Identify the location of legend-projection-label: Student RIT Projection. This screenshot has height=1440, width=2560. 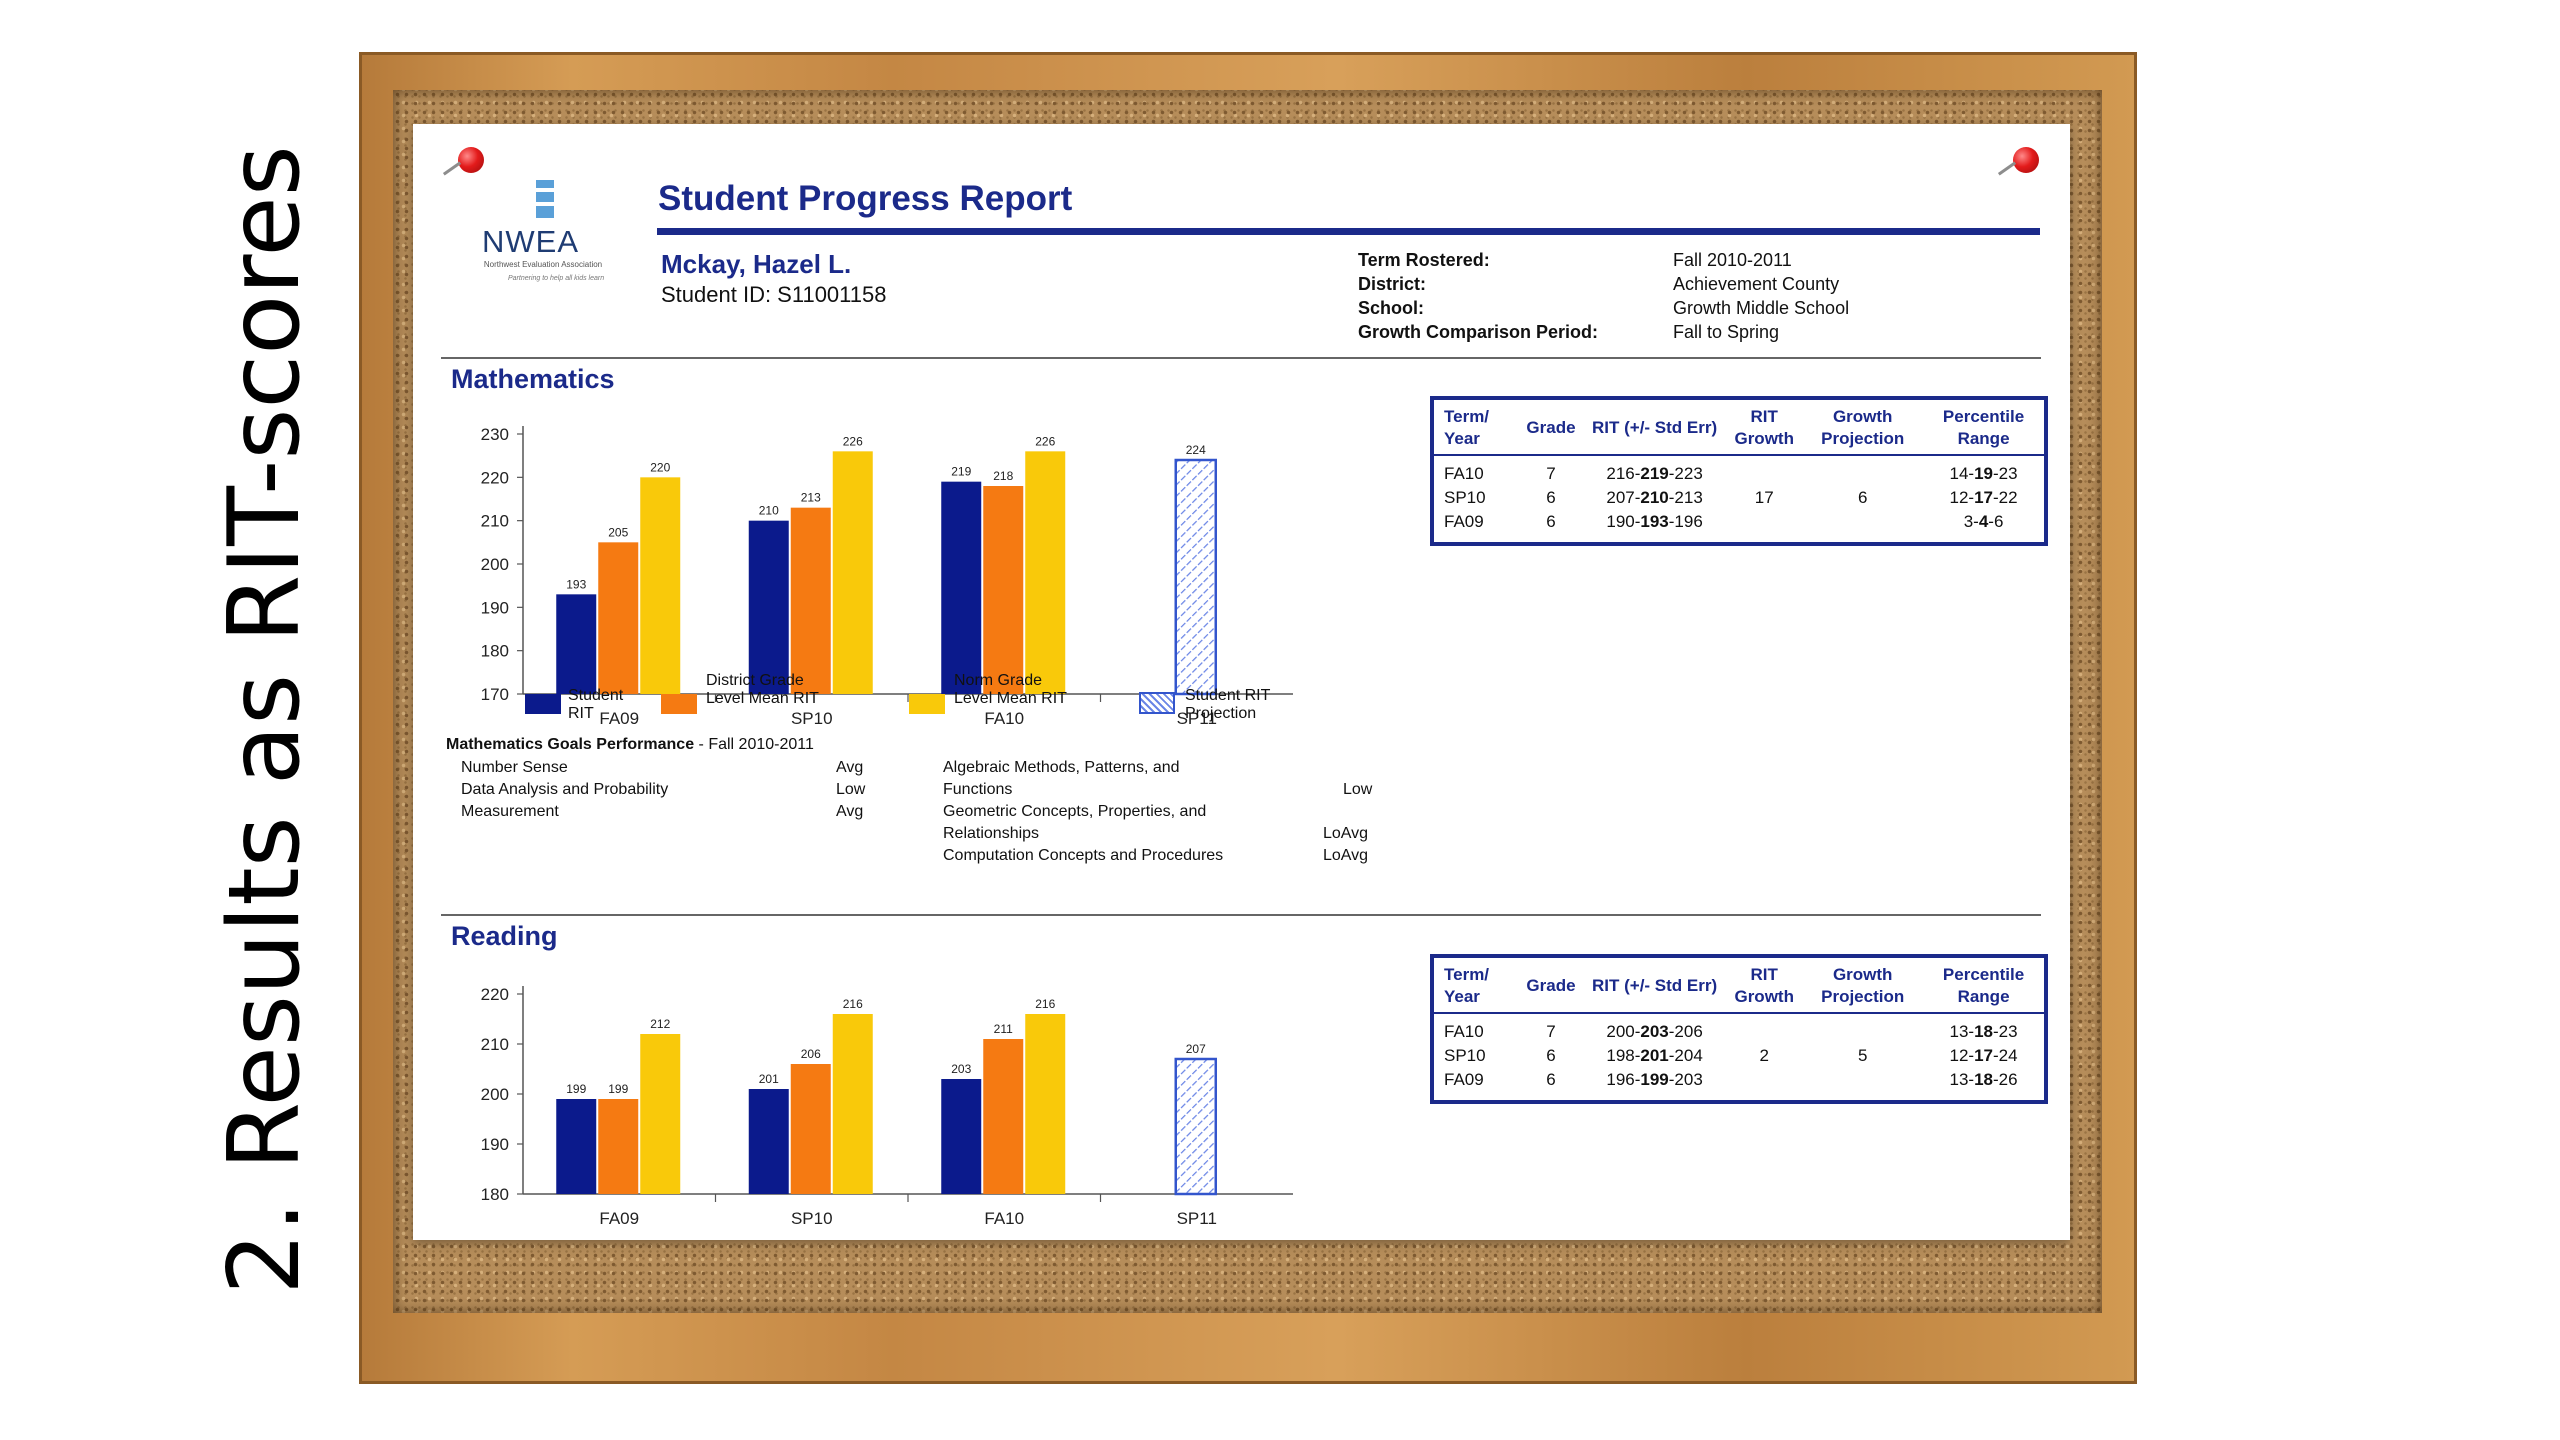
(1228, 704).